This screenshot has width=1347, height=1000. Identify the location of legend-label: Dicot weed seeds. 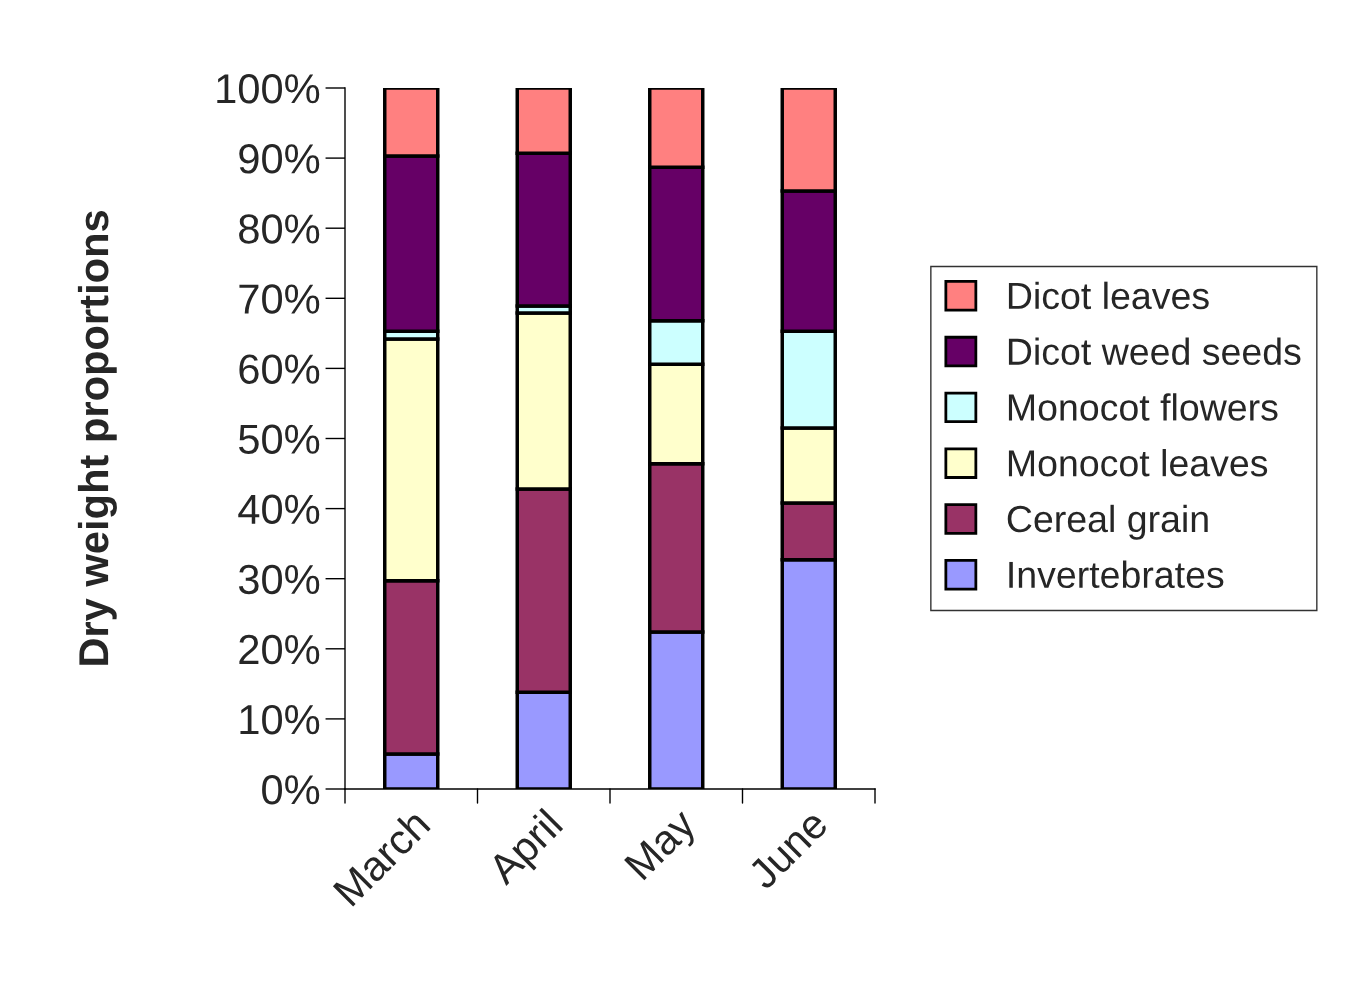
(1154, 351).